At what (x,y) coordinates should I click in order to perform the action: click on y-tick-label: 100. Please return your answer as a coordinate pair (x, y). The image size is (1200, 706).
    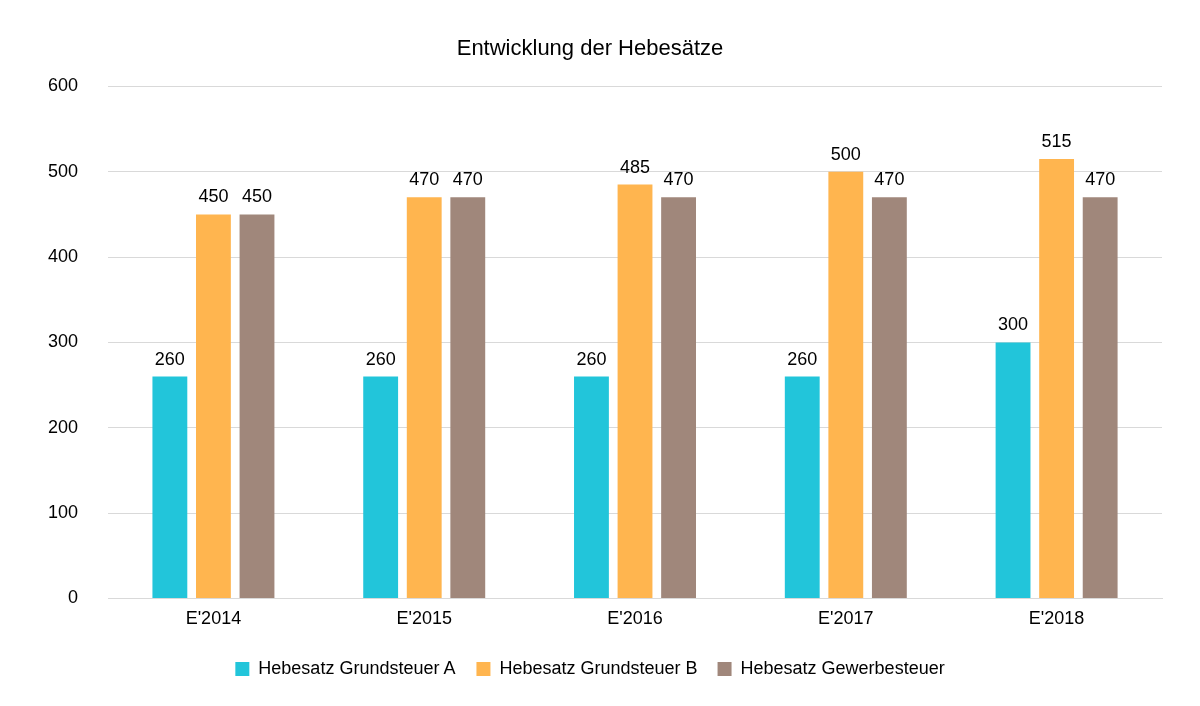
    Looking at the image, I should click on (63, 512).